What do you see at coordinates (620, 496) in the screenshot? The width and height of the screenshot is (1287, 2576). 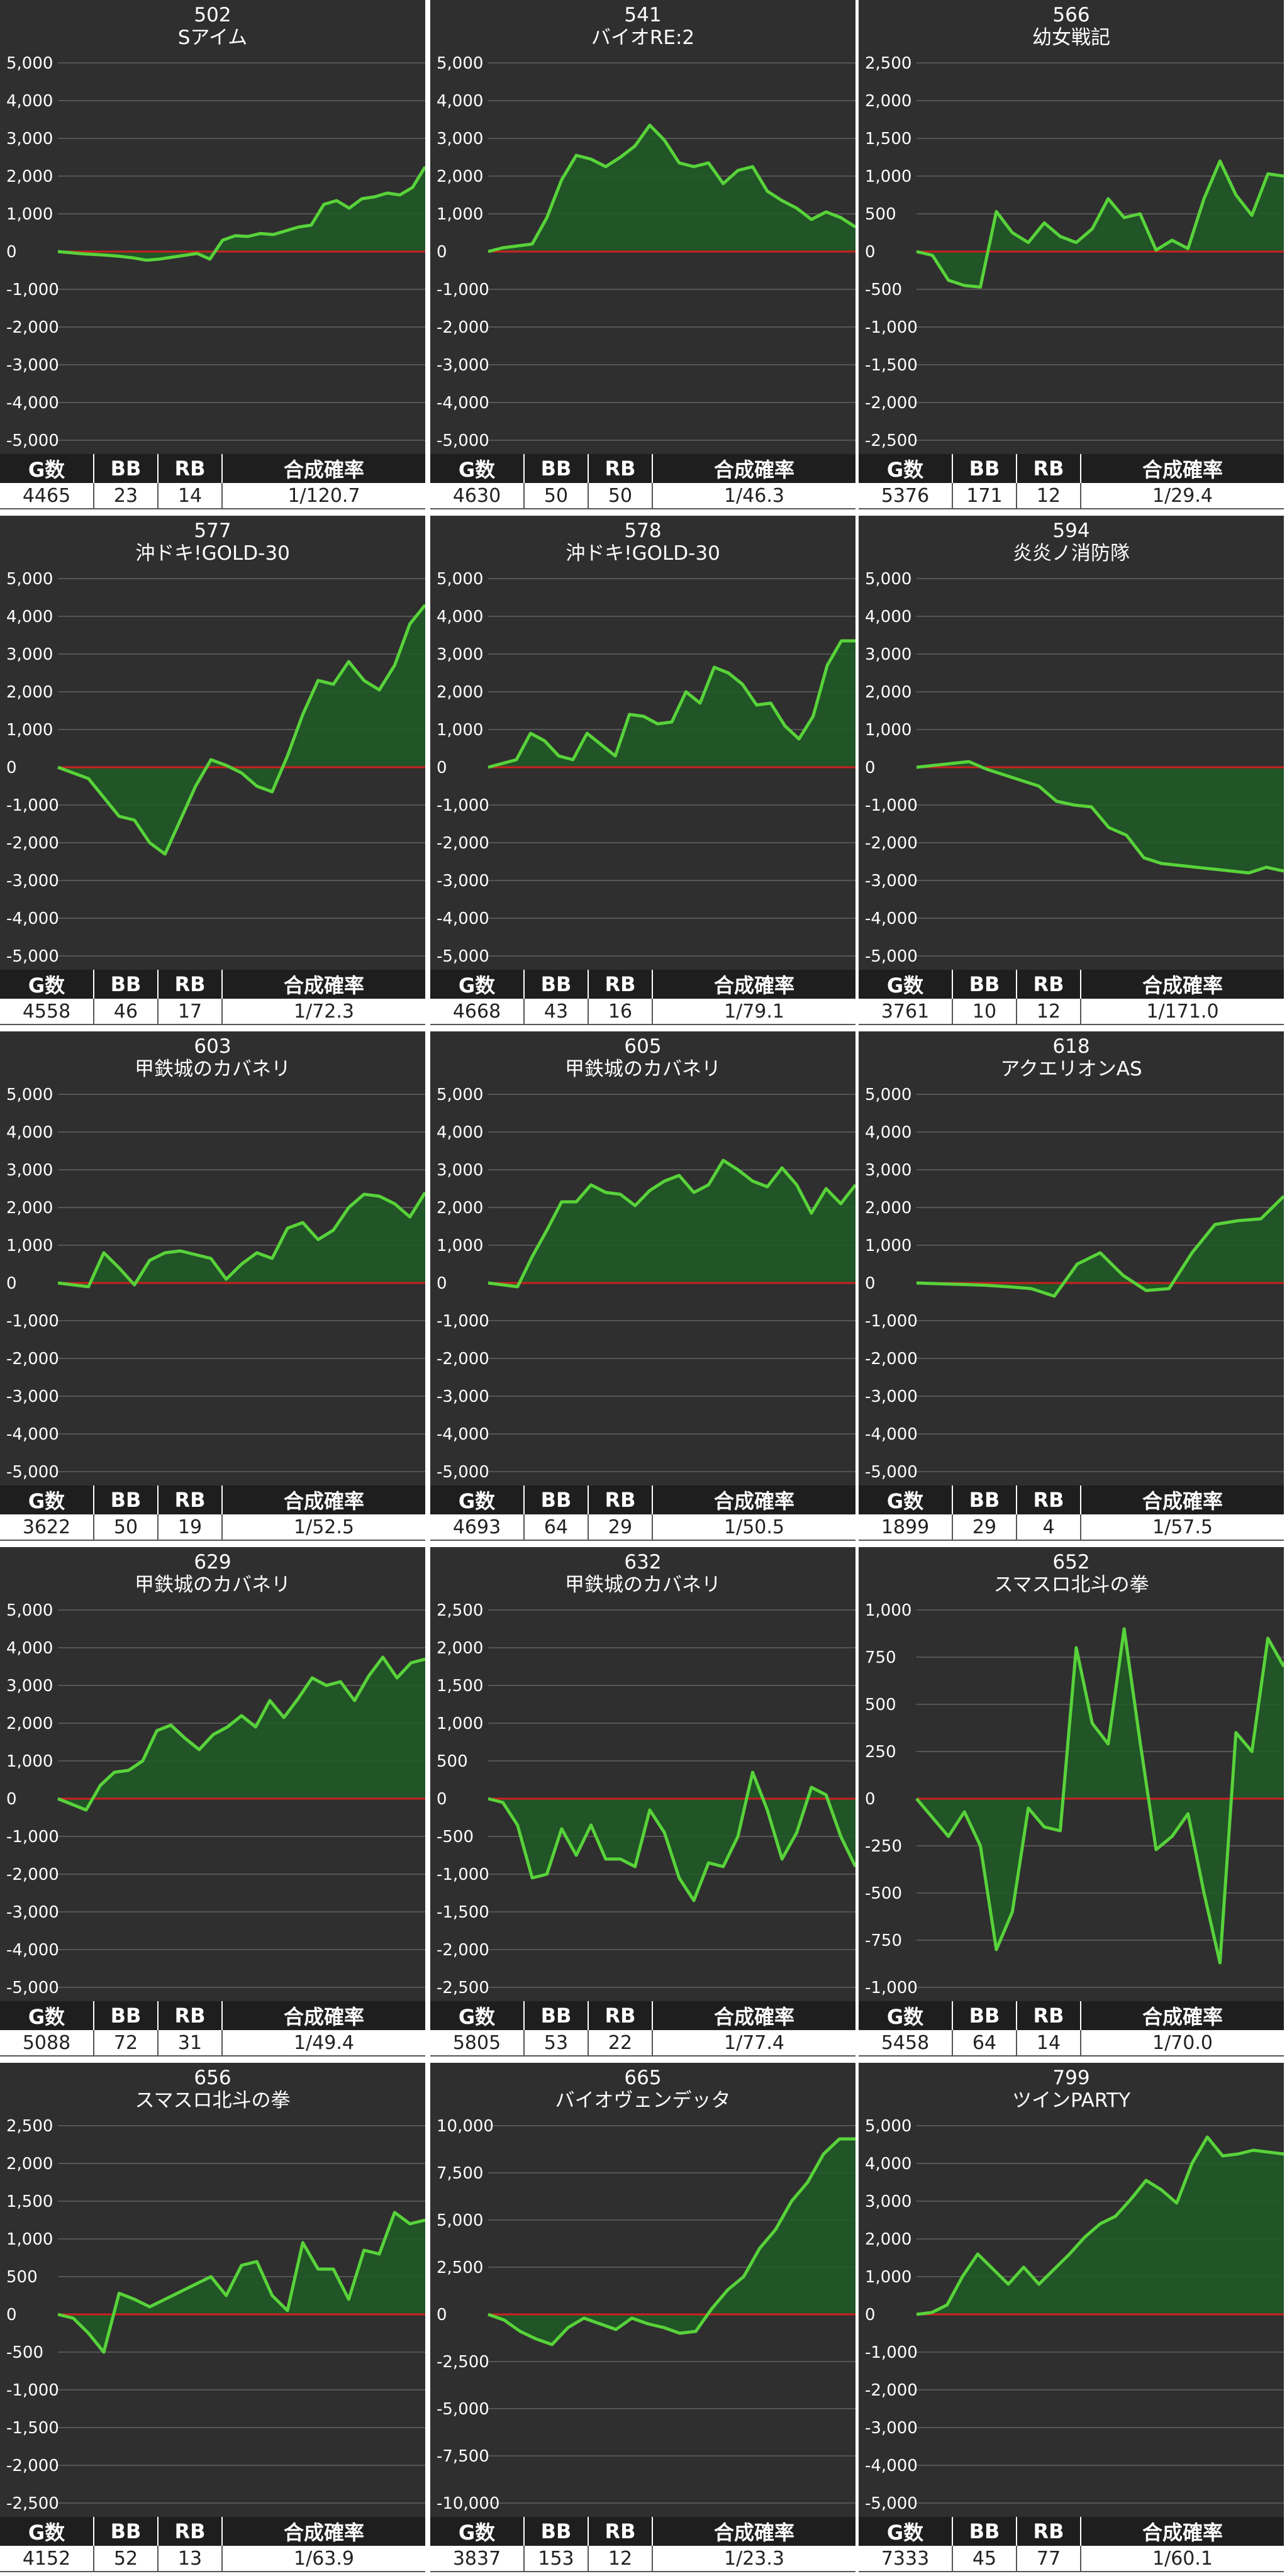 I see `stats-value-rb: 50` at bounding box center [620, 496].